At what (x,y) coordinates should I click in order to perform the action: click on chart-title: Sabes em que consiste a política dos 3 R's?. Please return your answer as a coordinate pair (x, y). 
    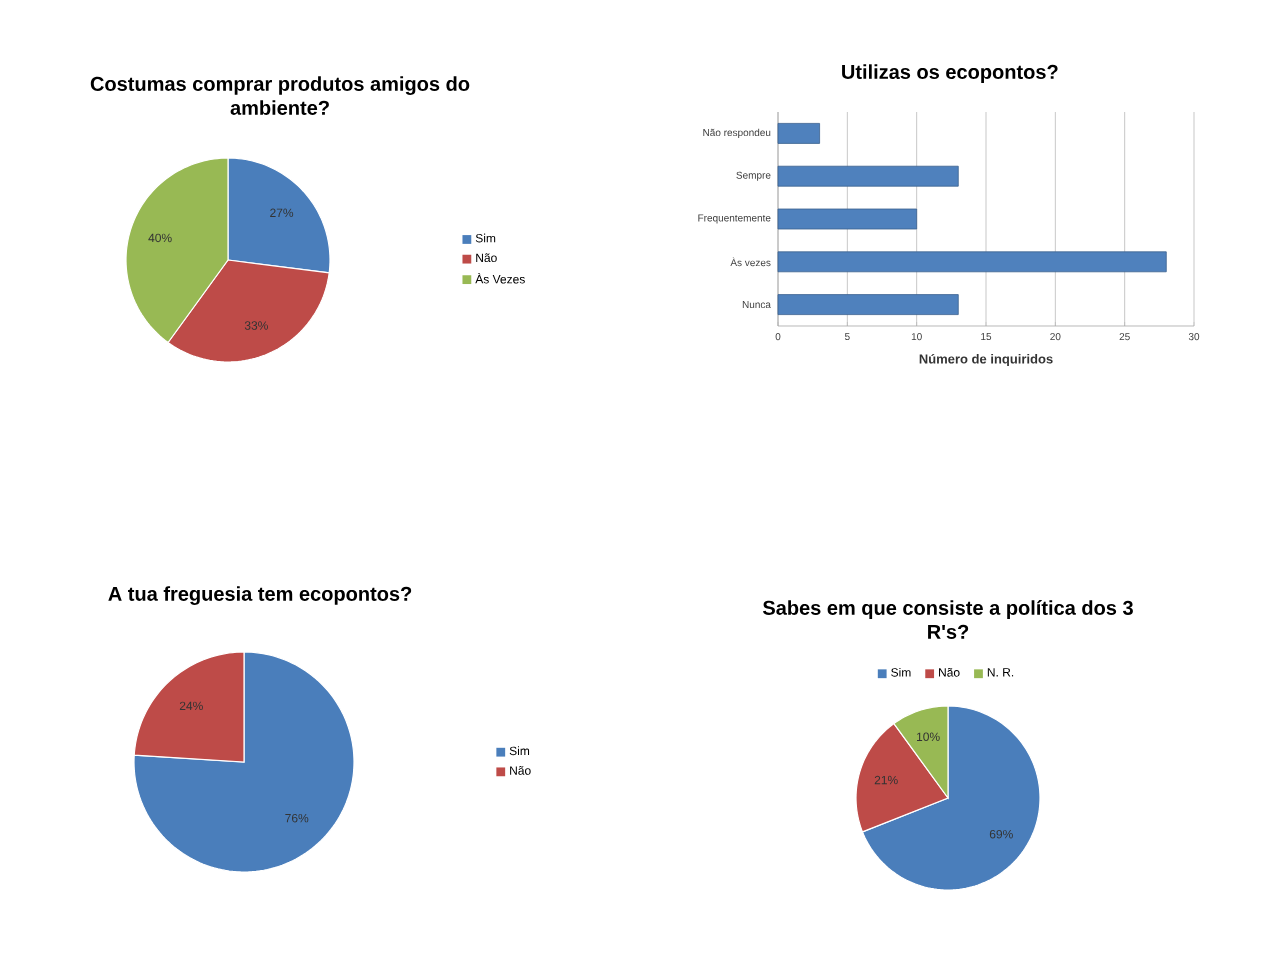
    Looking at the image, I should click on (947, 619).